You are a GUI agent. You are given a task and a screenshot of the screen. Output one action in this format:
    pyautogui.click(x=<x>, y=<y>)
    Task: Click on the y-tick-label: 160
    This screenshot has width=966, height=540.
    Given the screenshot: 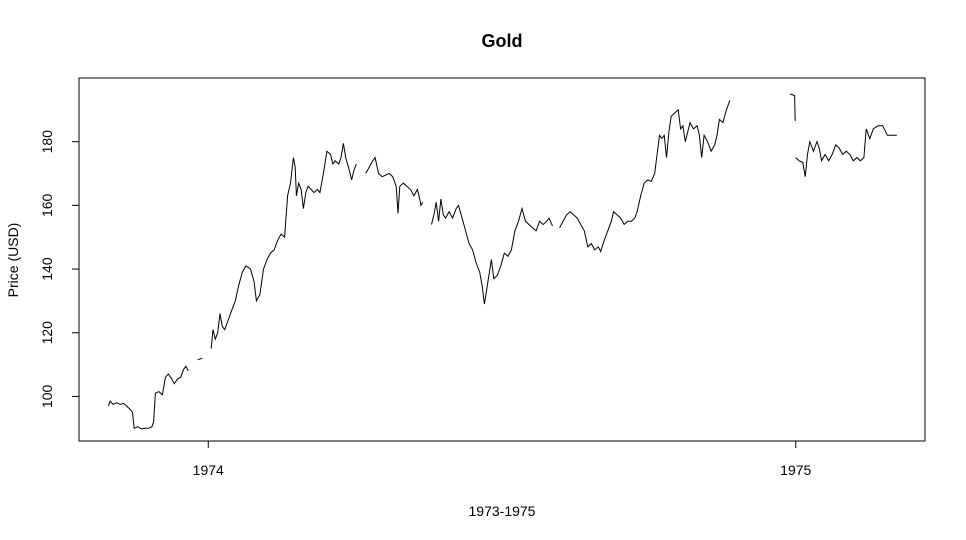 What is the action you would take?
    pyautogui.click(x=47, y=205)
    